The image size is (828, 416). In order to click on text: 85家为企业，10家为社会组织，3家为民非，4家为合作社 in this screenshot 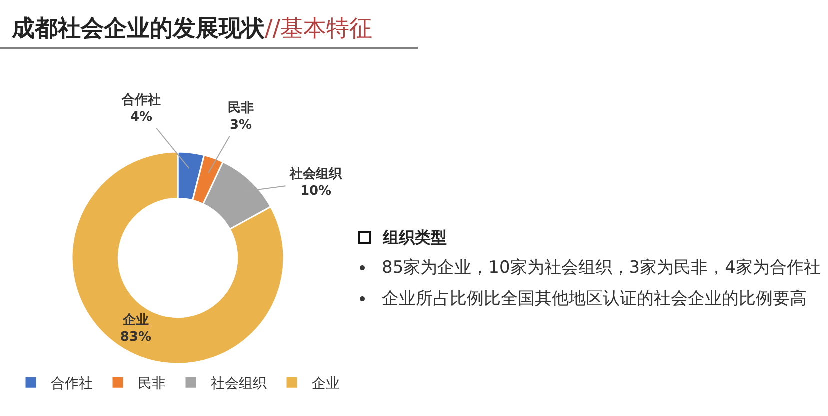, I will do `click(601, 268)`.